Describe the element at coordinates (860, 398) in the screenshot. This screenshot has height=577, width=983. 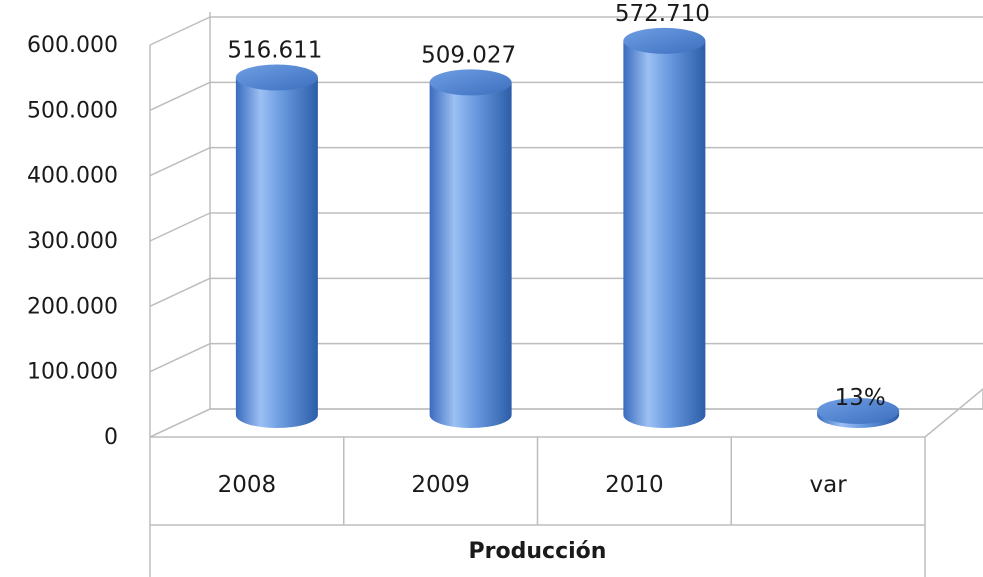
I see `data-label: 13%` at that location.